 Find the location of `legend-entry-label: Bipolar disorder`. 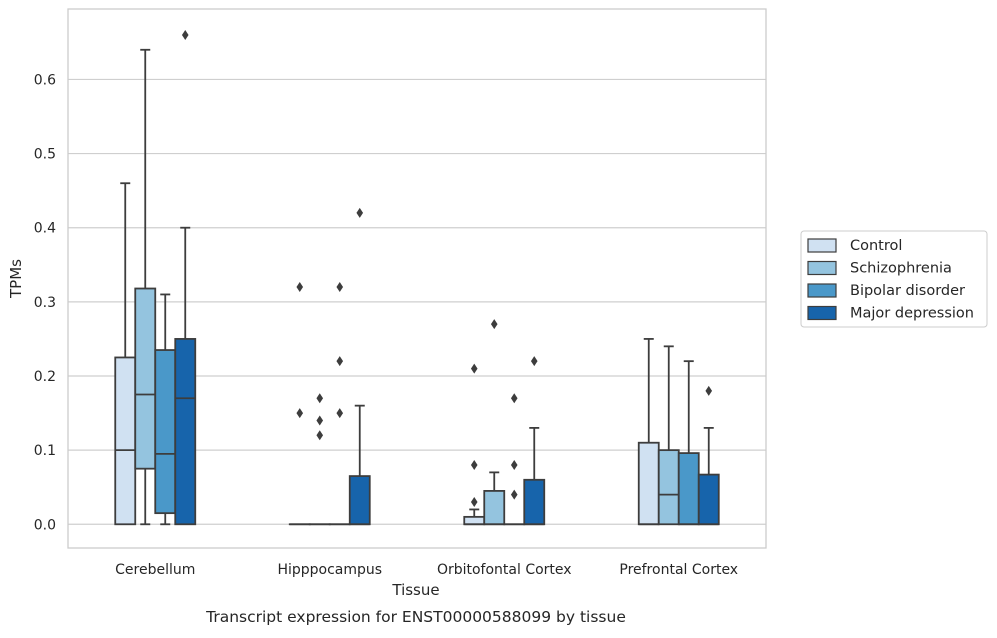

legend-entry-label: Bipolar disorder is located at coordinates (907, 291).